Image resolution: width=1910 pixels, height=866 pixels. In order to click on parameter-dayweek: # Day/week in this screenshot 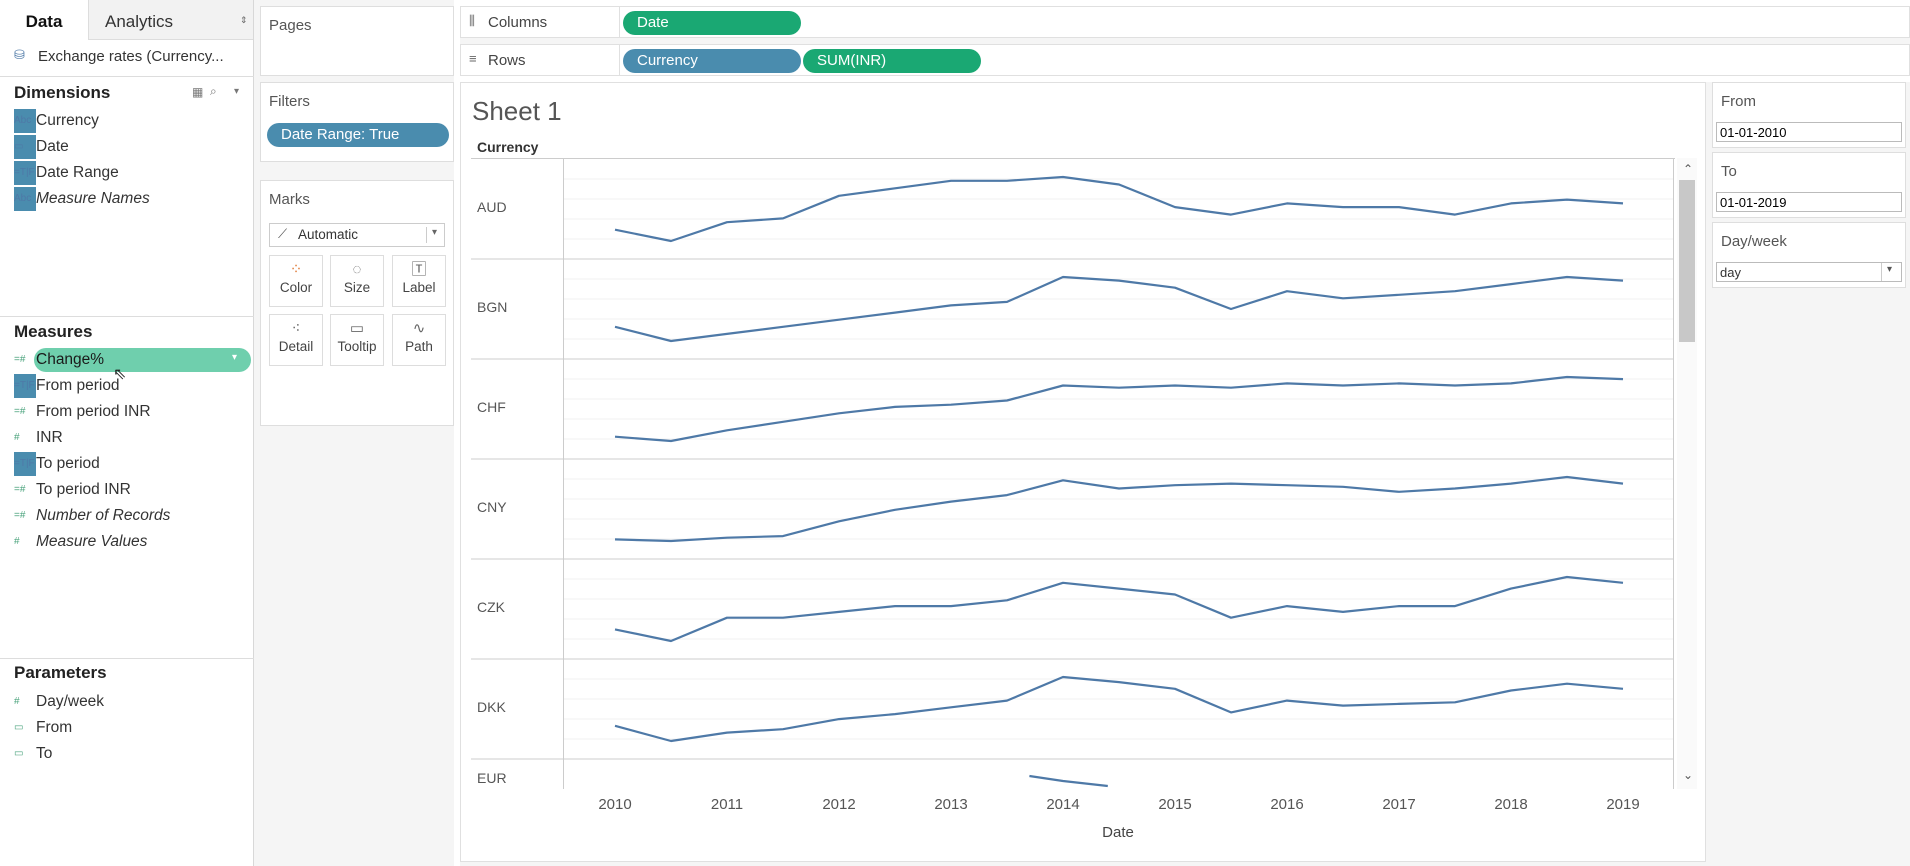, I will do `click(59, 702)`.